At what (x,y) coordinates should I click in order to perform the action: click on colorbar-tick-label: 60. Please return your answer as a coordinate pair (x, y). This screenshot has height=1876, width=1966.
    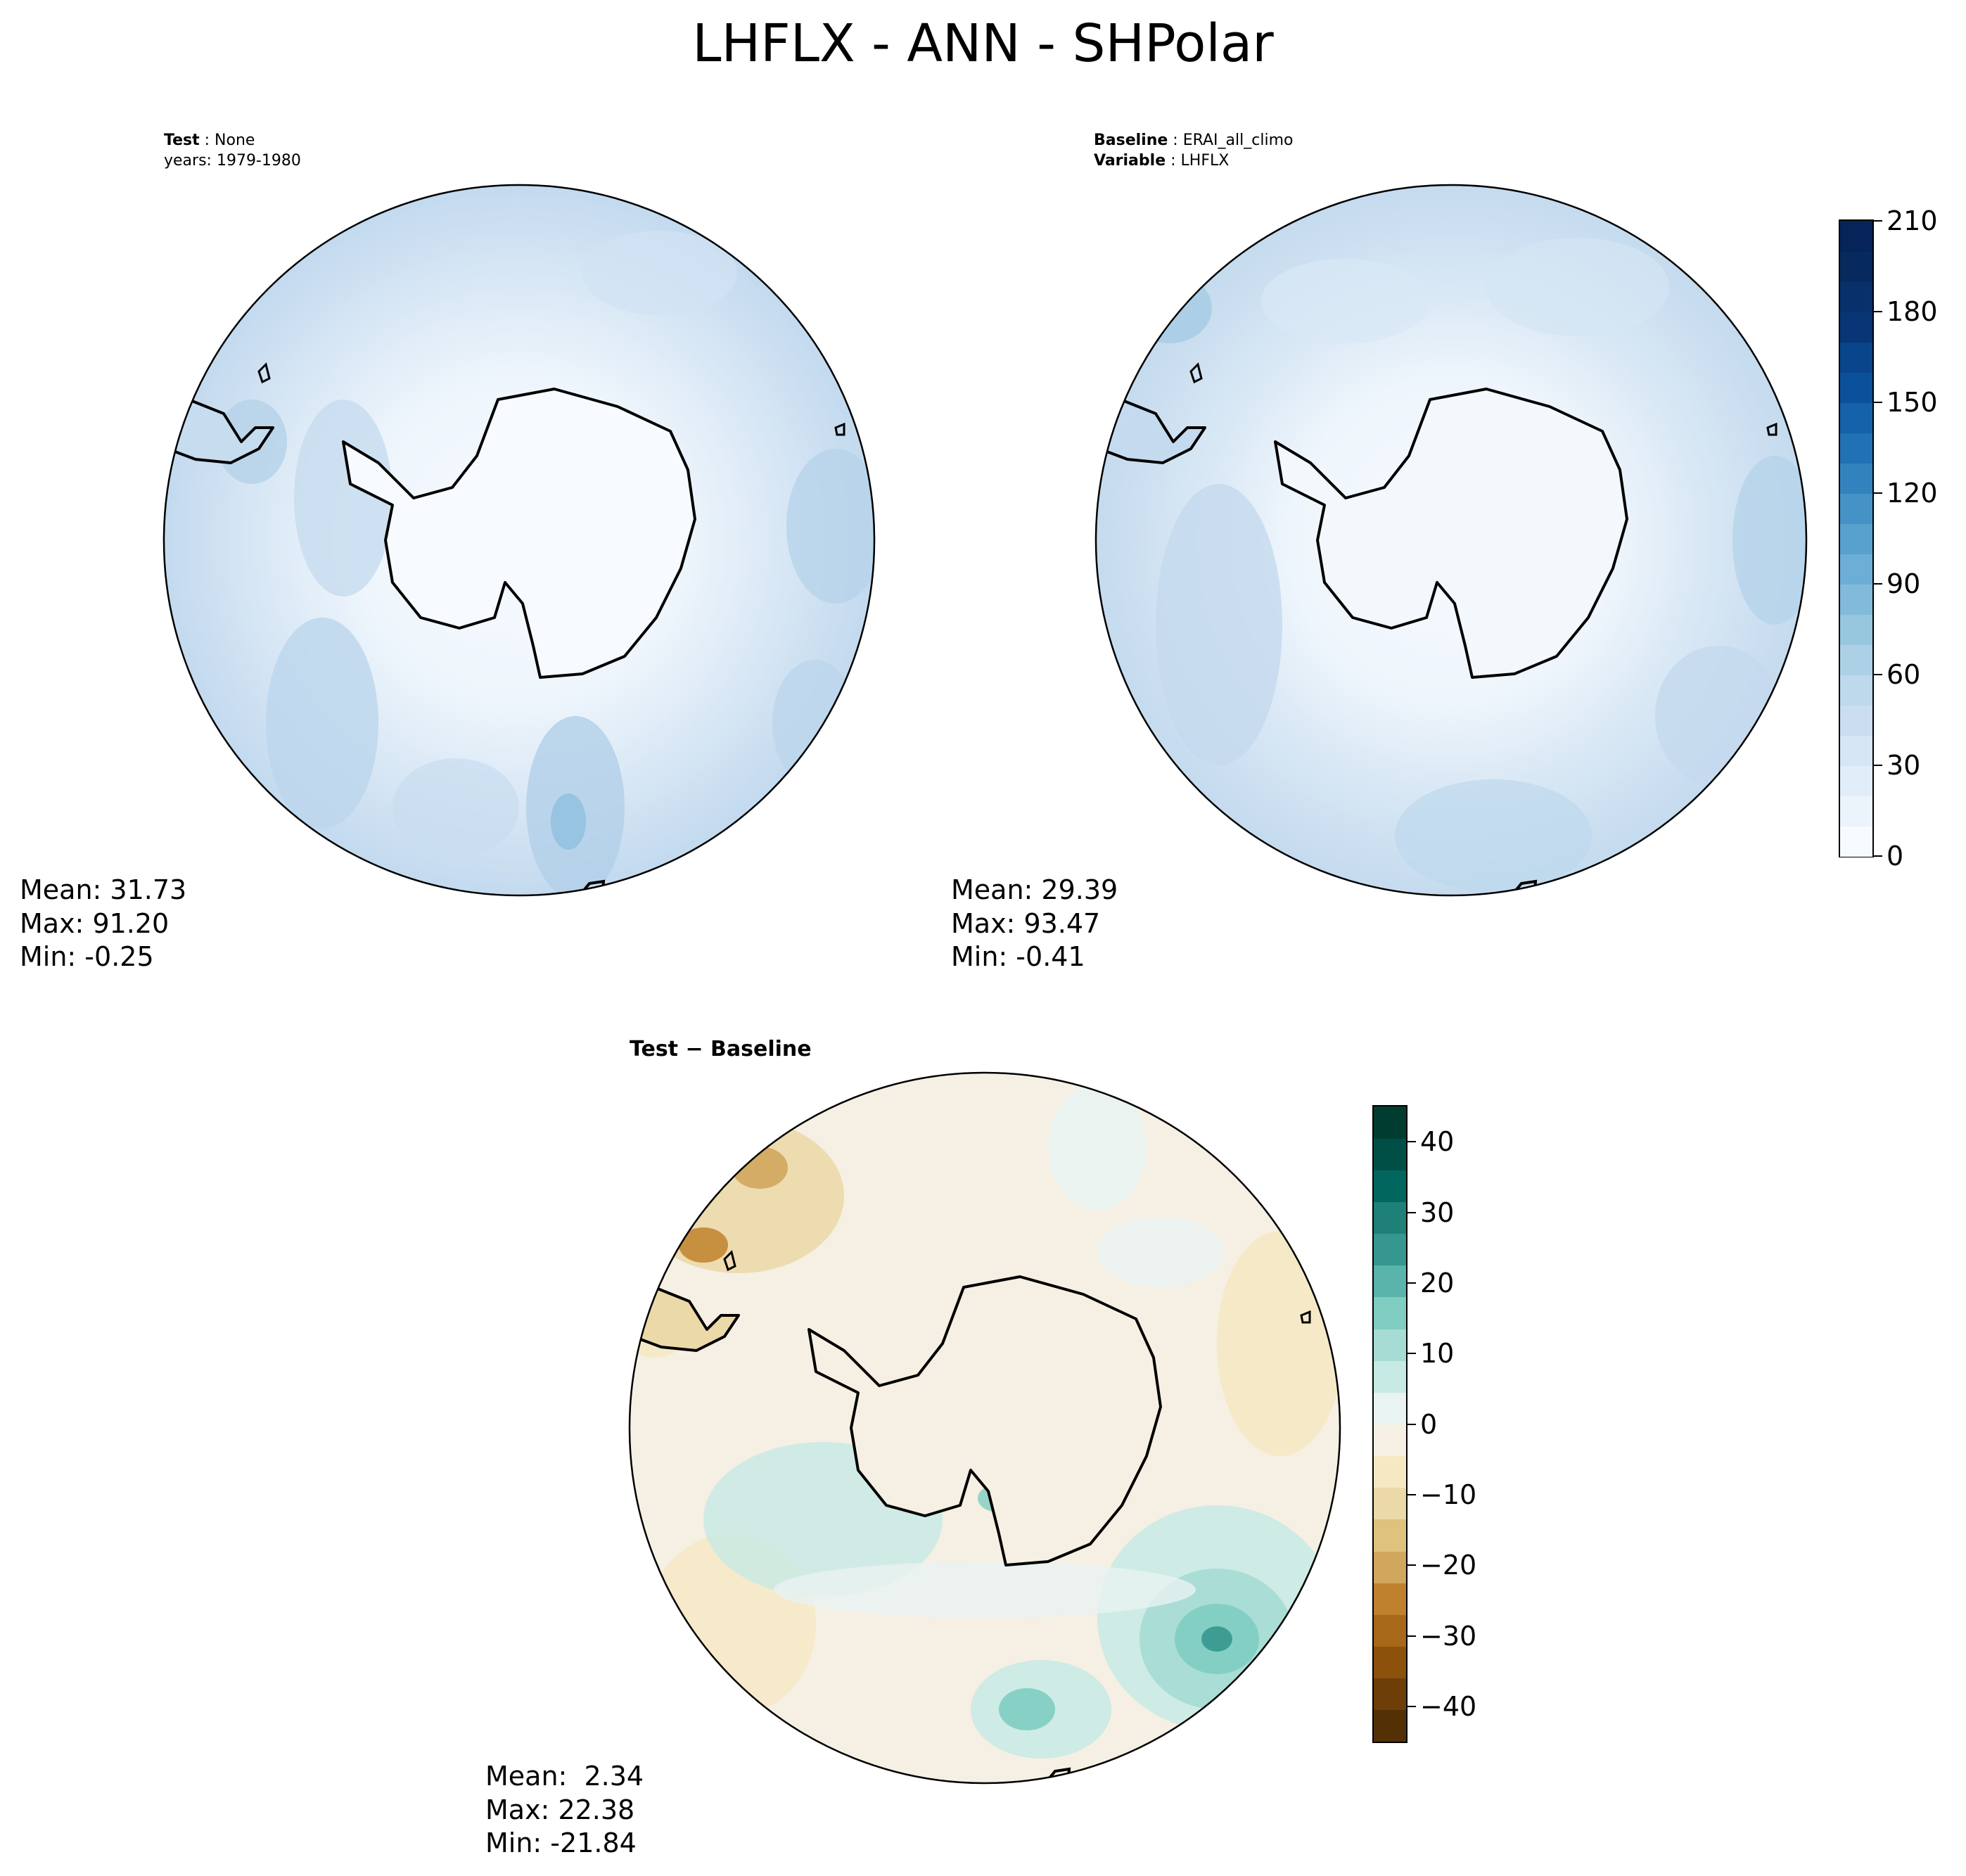
    Looking at the image, I should click on (1904, 674).